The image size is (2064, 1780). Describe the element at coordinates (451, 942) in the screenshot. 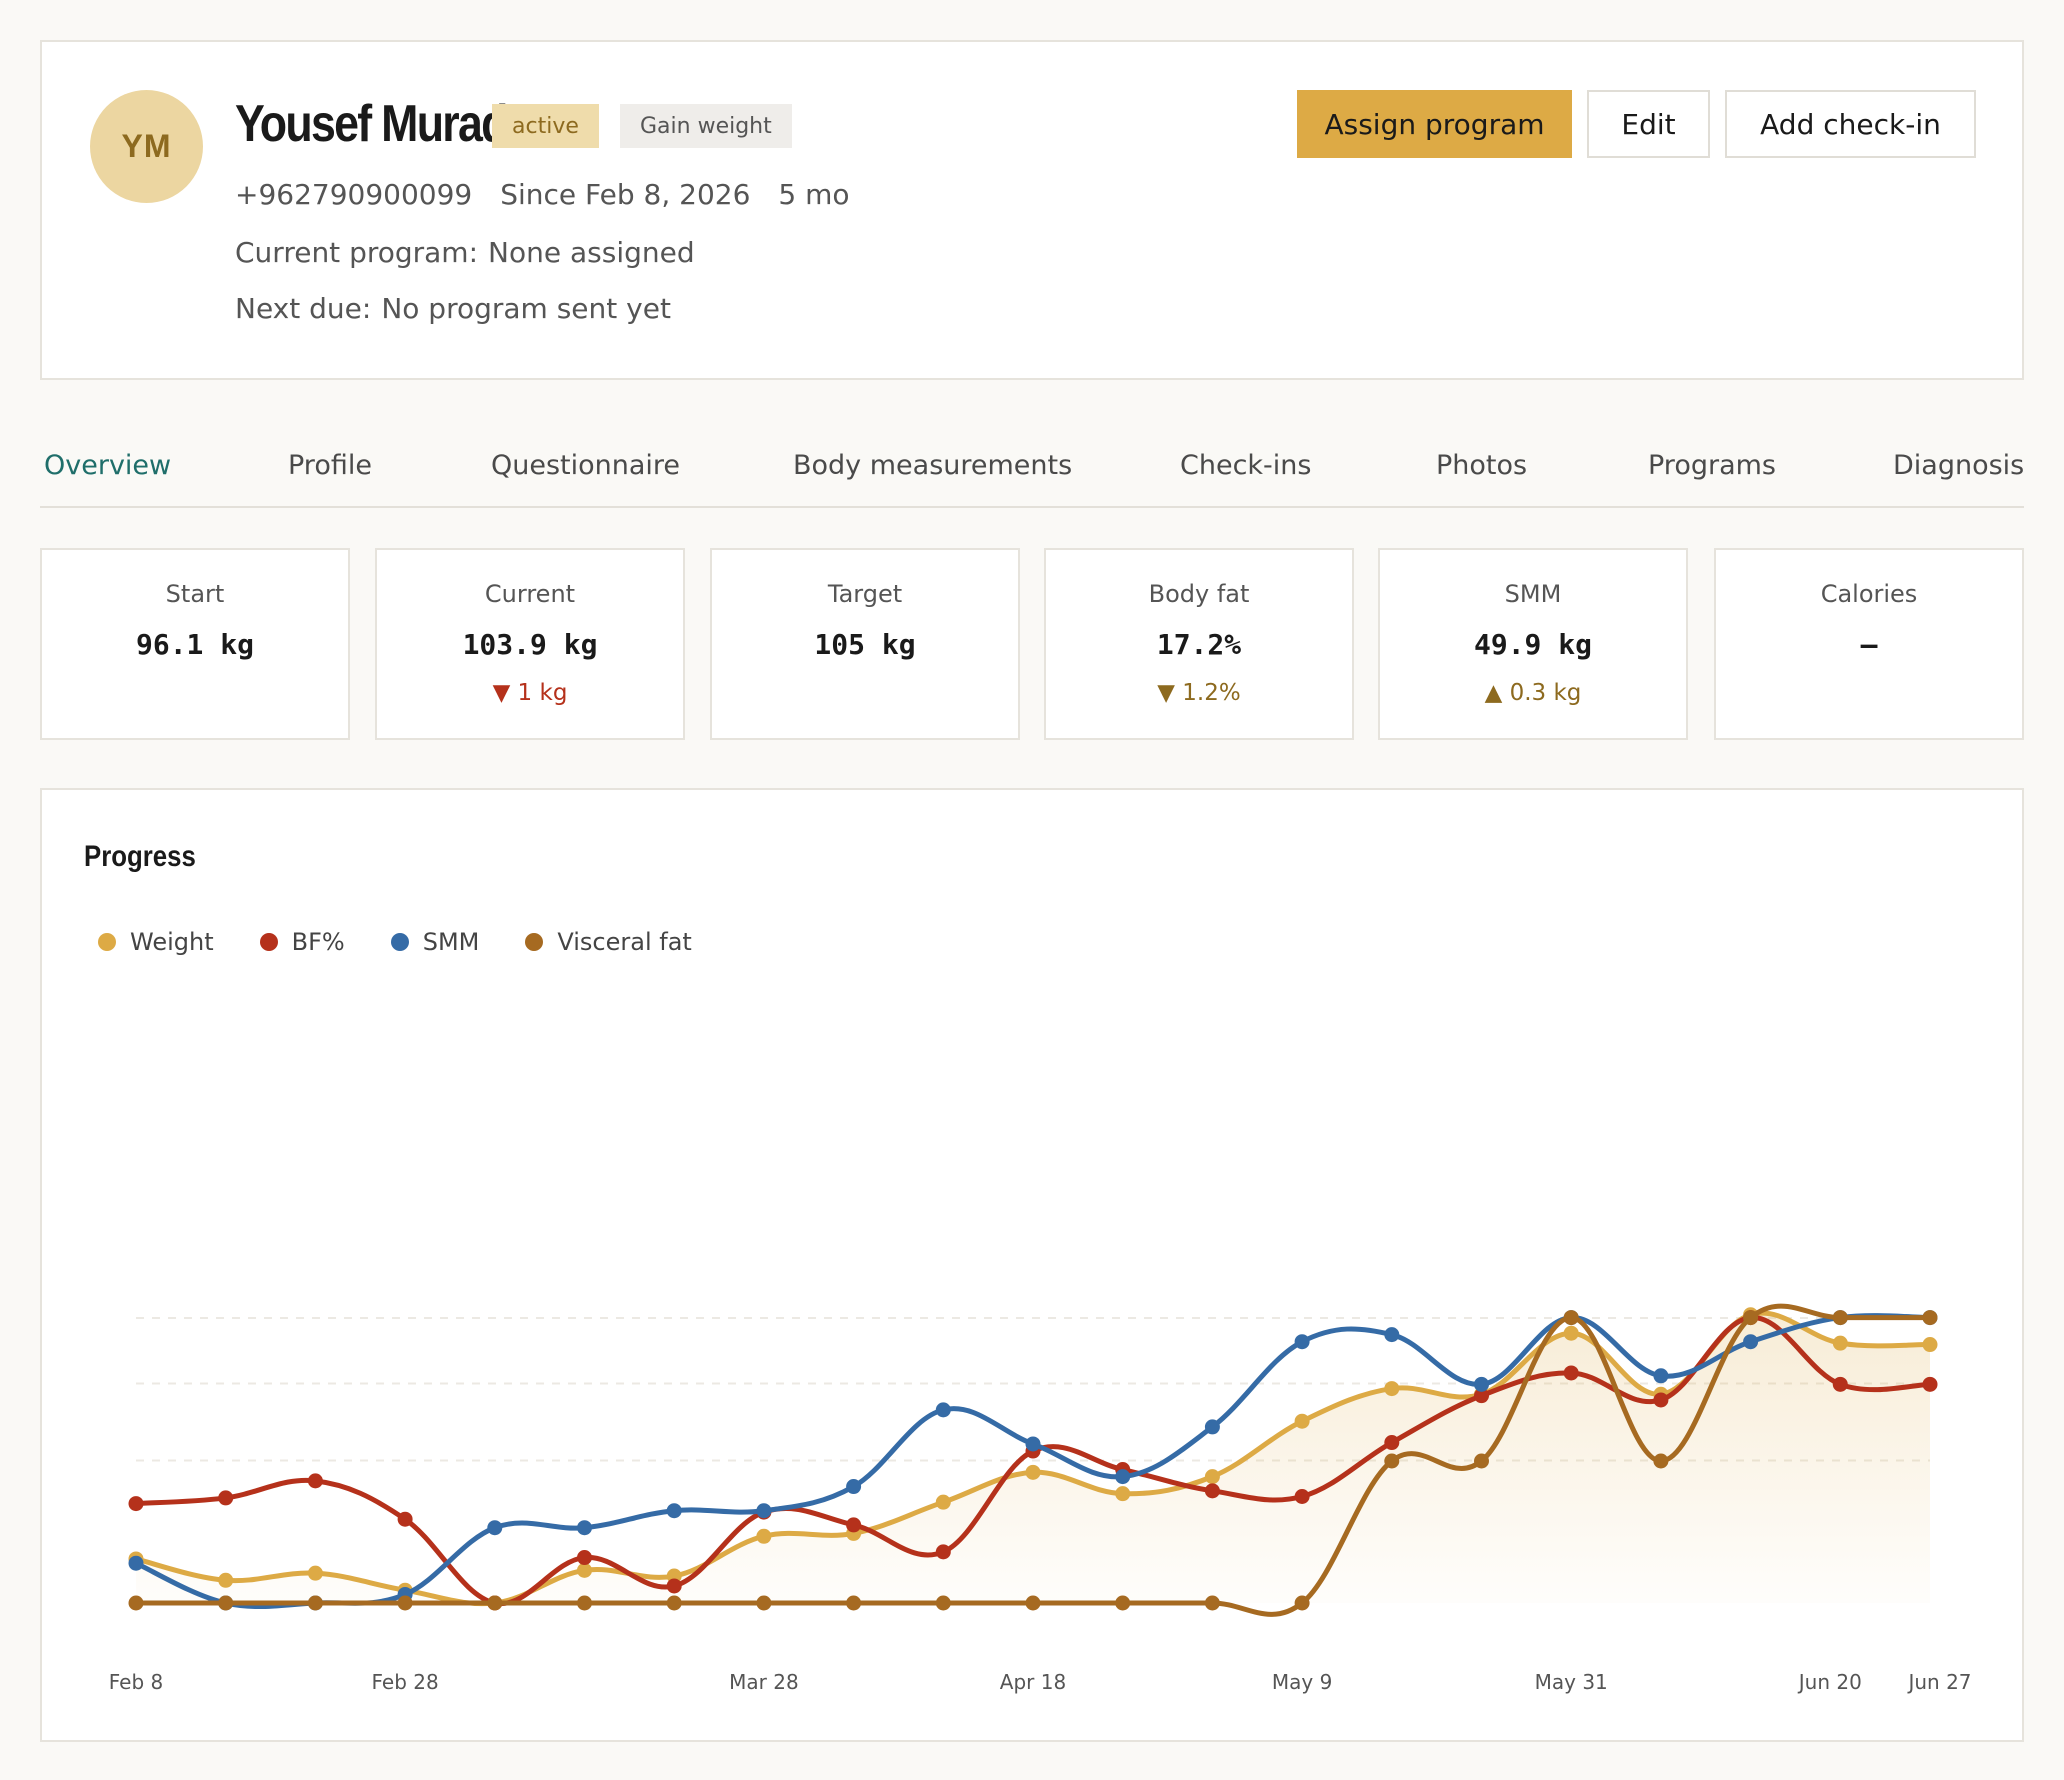

I see `legend-label: SMM` at that location.